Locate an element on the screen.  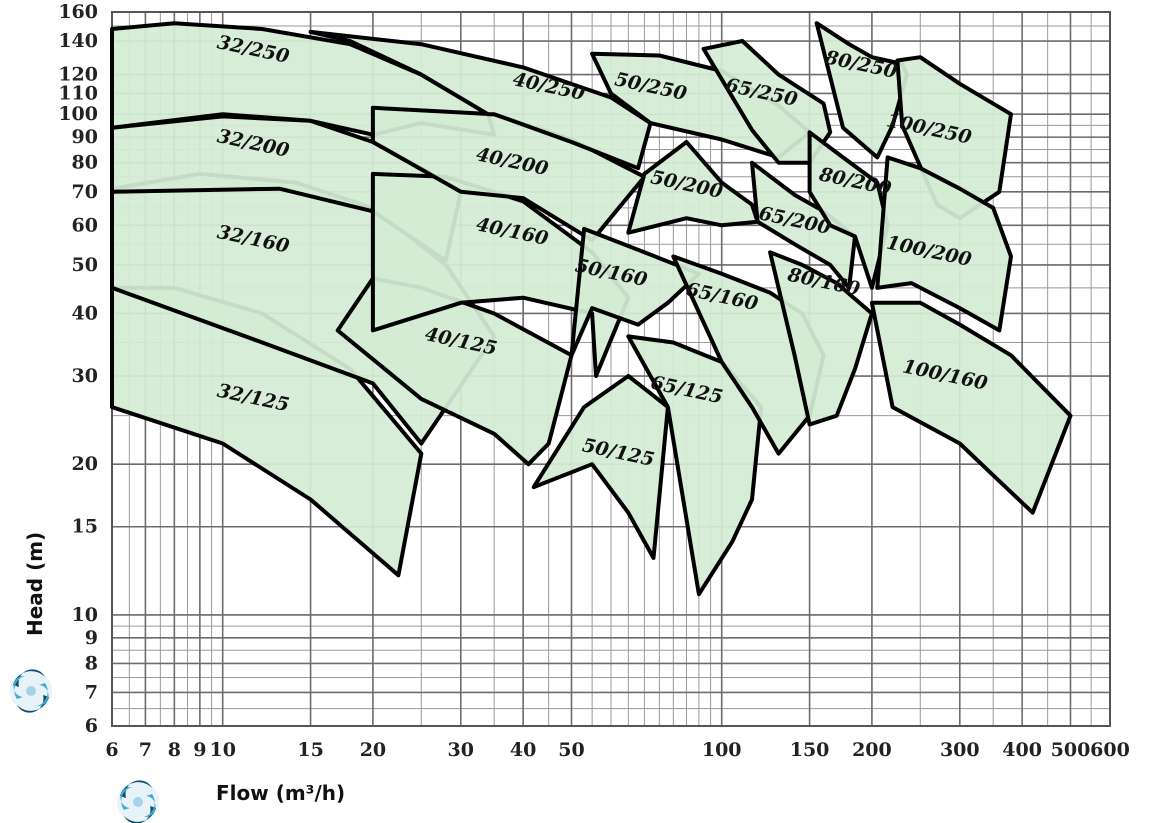
x-tick-label: 9 is located at coordinates (199, 750).